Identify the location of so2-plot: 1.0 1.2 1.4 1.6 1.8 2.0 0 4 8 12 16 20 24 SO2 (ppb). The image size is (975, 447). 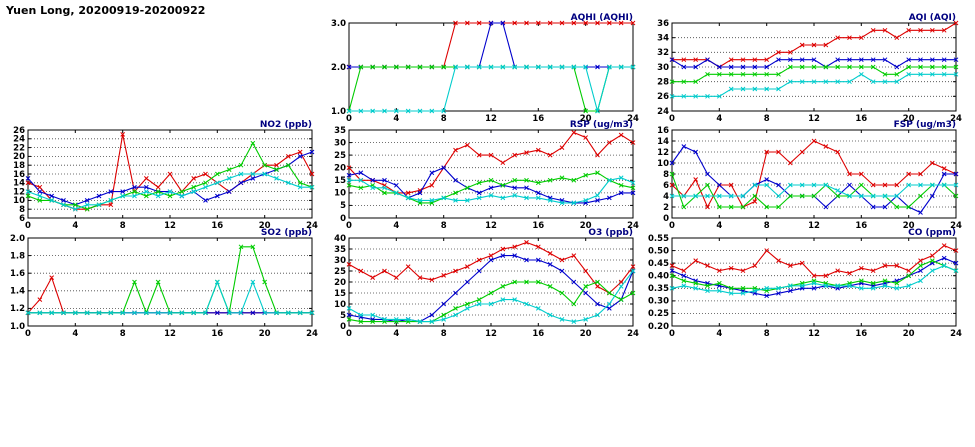
(164, 283).